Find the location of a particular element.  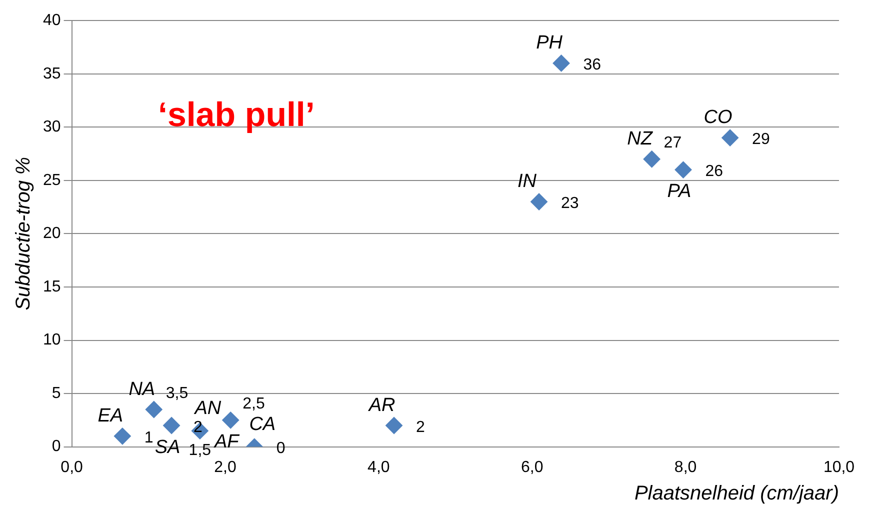

x-axis-title: Plaatsnelheid (cm/jaar) is located at coordinates (736, 493).